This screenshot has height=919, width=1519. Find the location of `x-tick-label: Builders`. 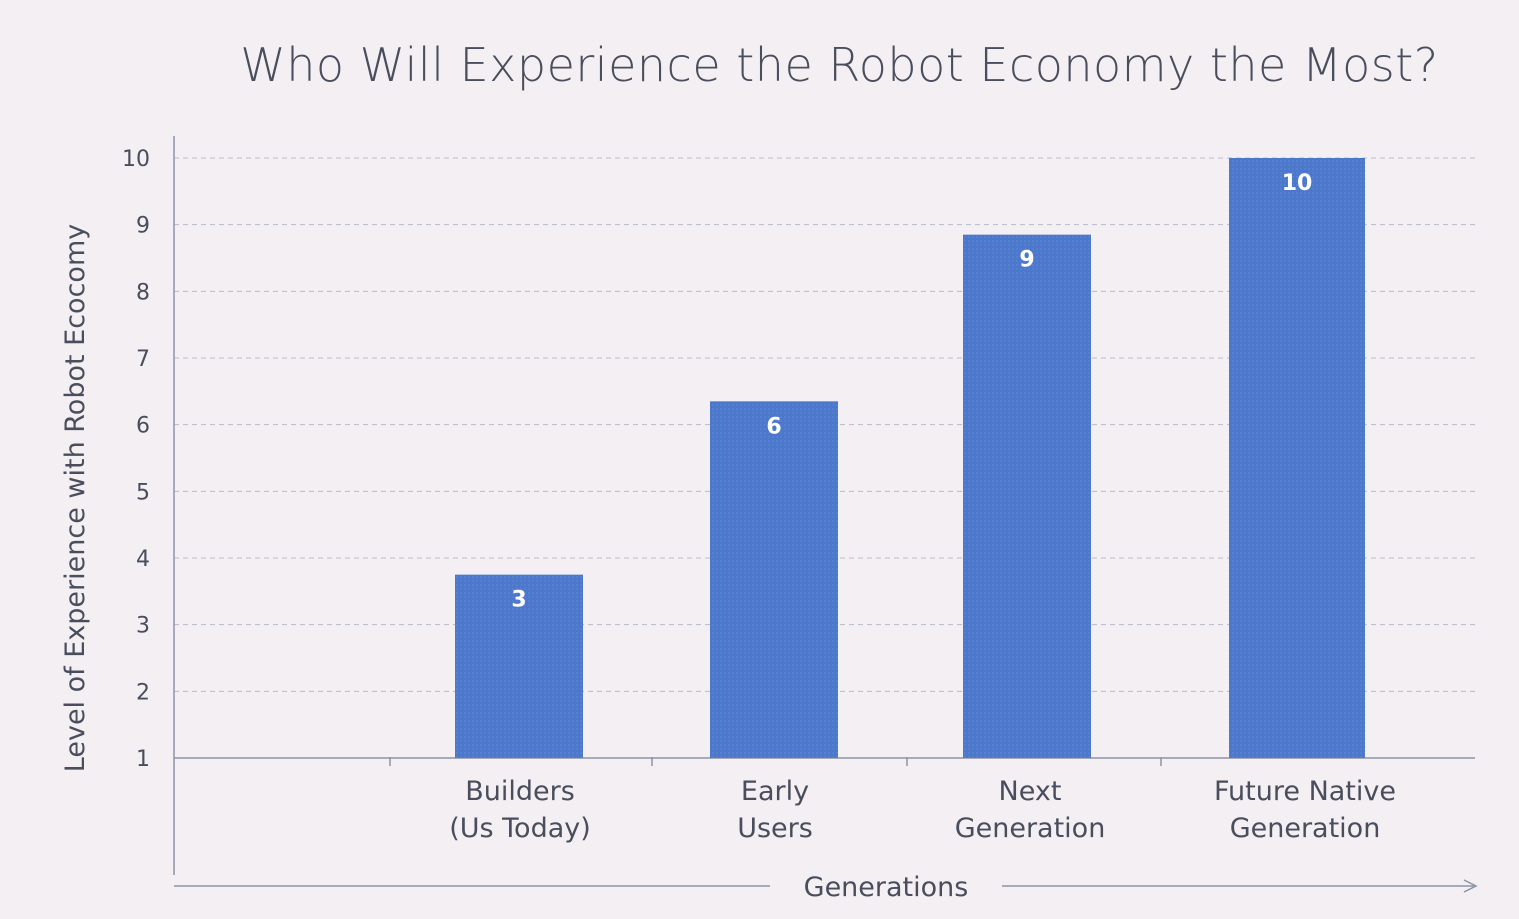

x-tick-label: Builders is located at coordinates (520, 791).